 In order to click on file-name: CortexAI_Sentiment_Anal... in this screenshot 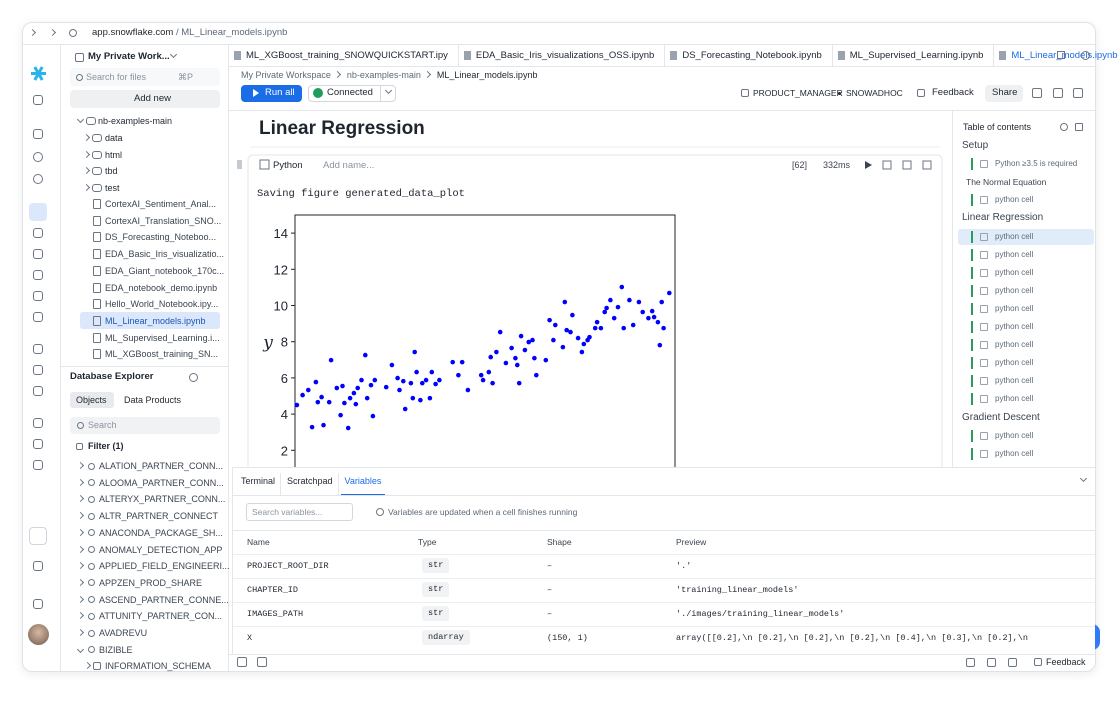, I will do `click(161, 204)`.